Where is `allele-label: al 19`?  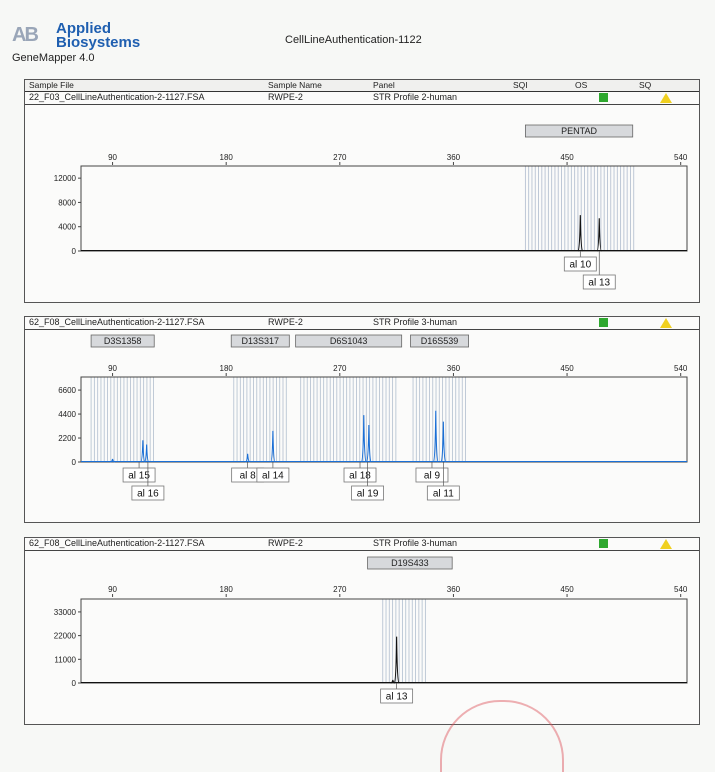
allele-label: al 19 is located at coordinates (367, 481).